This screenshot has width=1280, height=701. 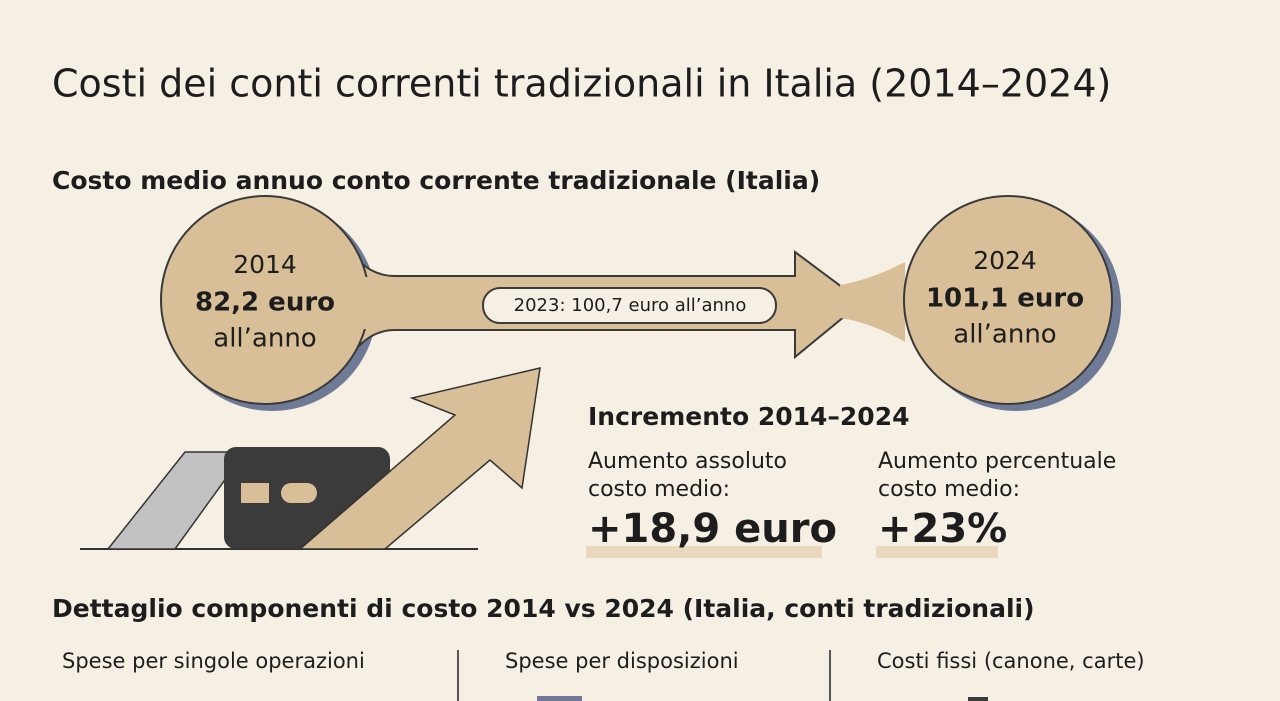 I want to click on metric-label: Aumento percentuale, so click(x=997, y=461).